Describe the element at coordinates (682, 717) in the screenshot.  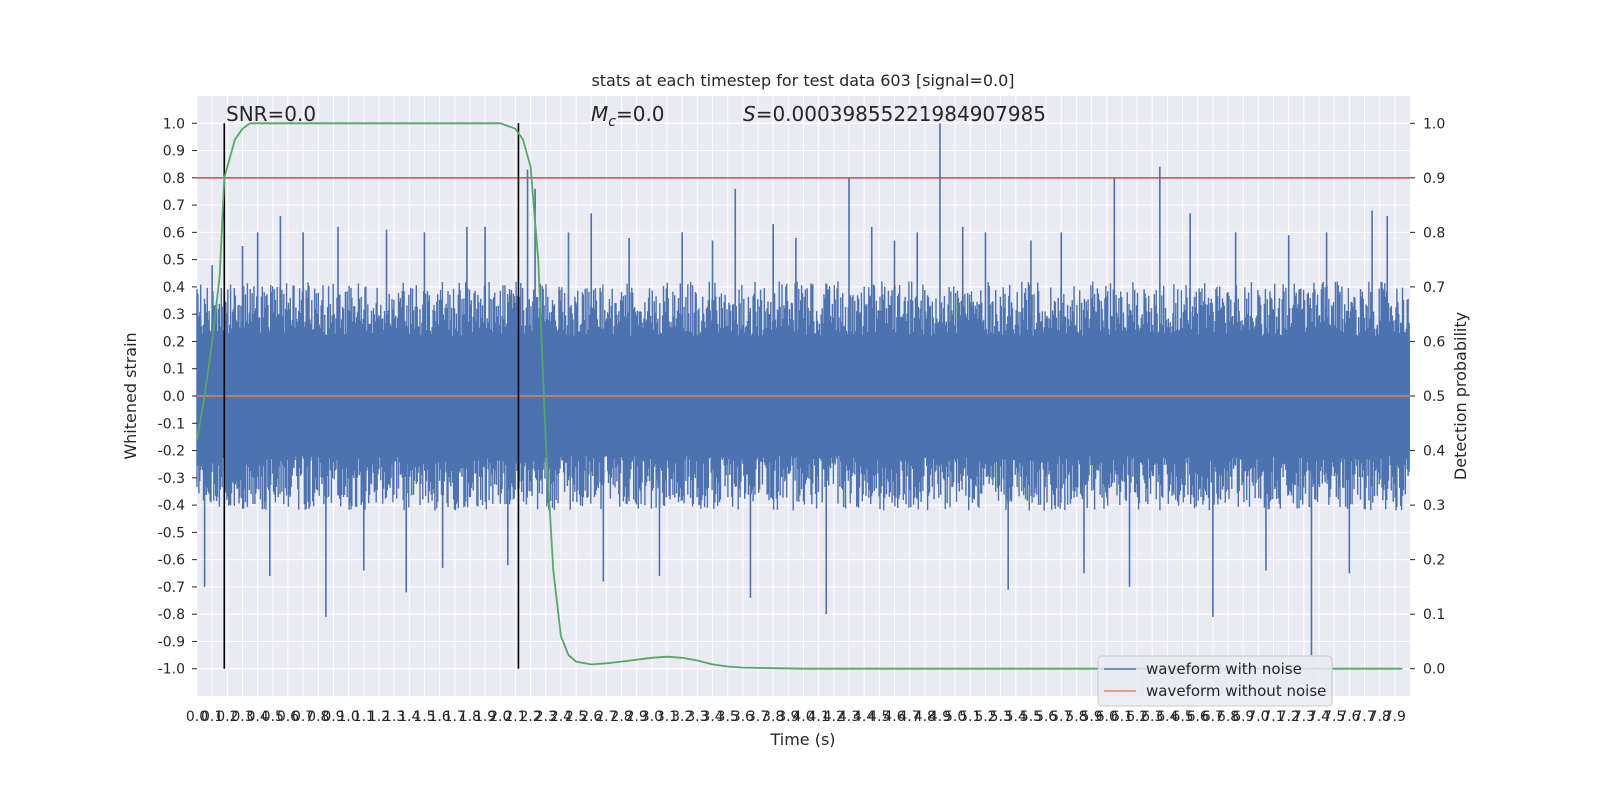
I see `x-tick-label: 3.2` at that location.